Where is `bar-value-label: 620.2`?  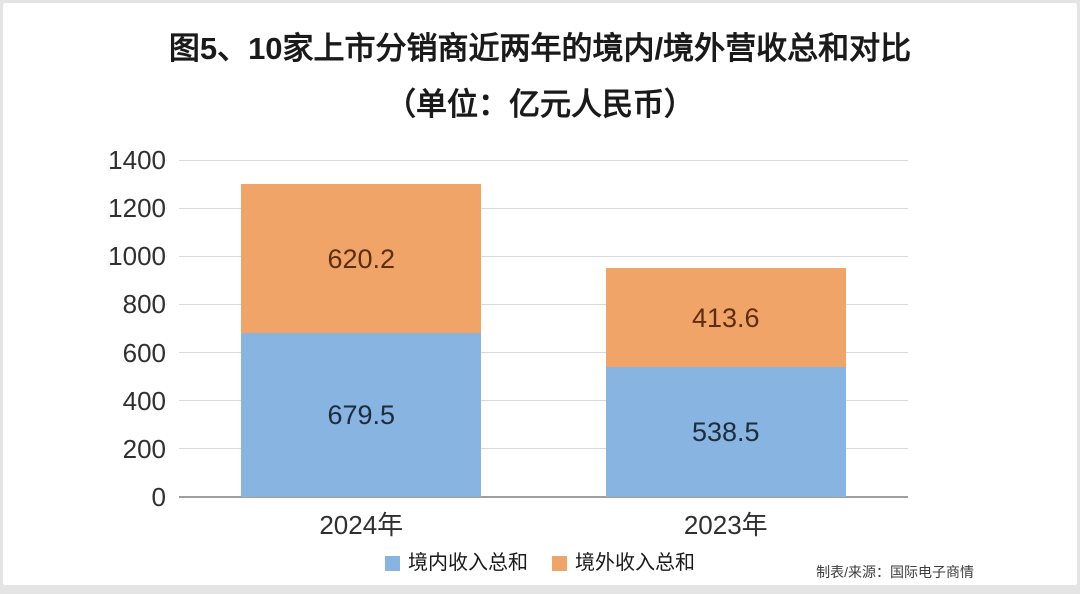
bar-value-label: 620.2 is located at coordinates (361, 258).